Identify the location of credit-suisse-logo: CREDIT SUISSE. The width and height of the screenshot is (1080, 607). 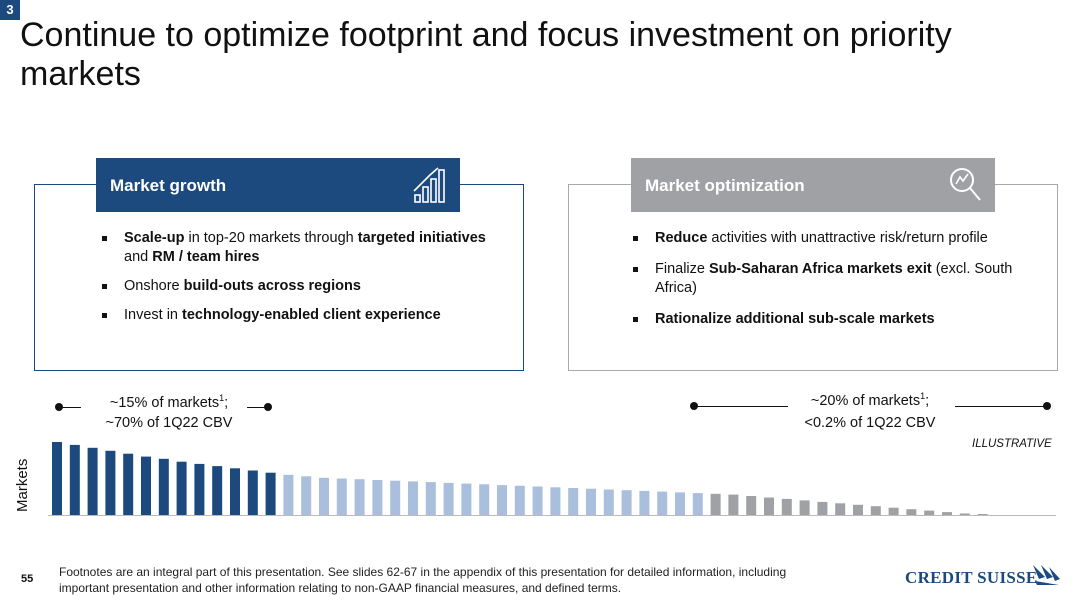
(985, 576).